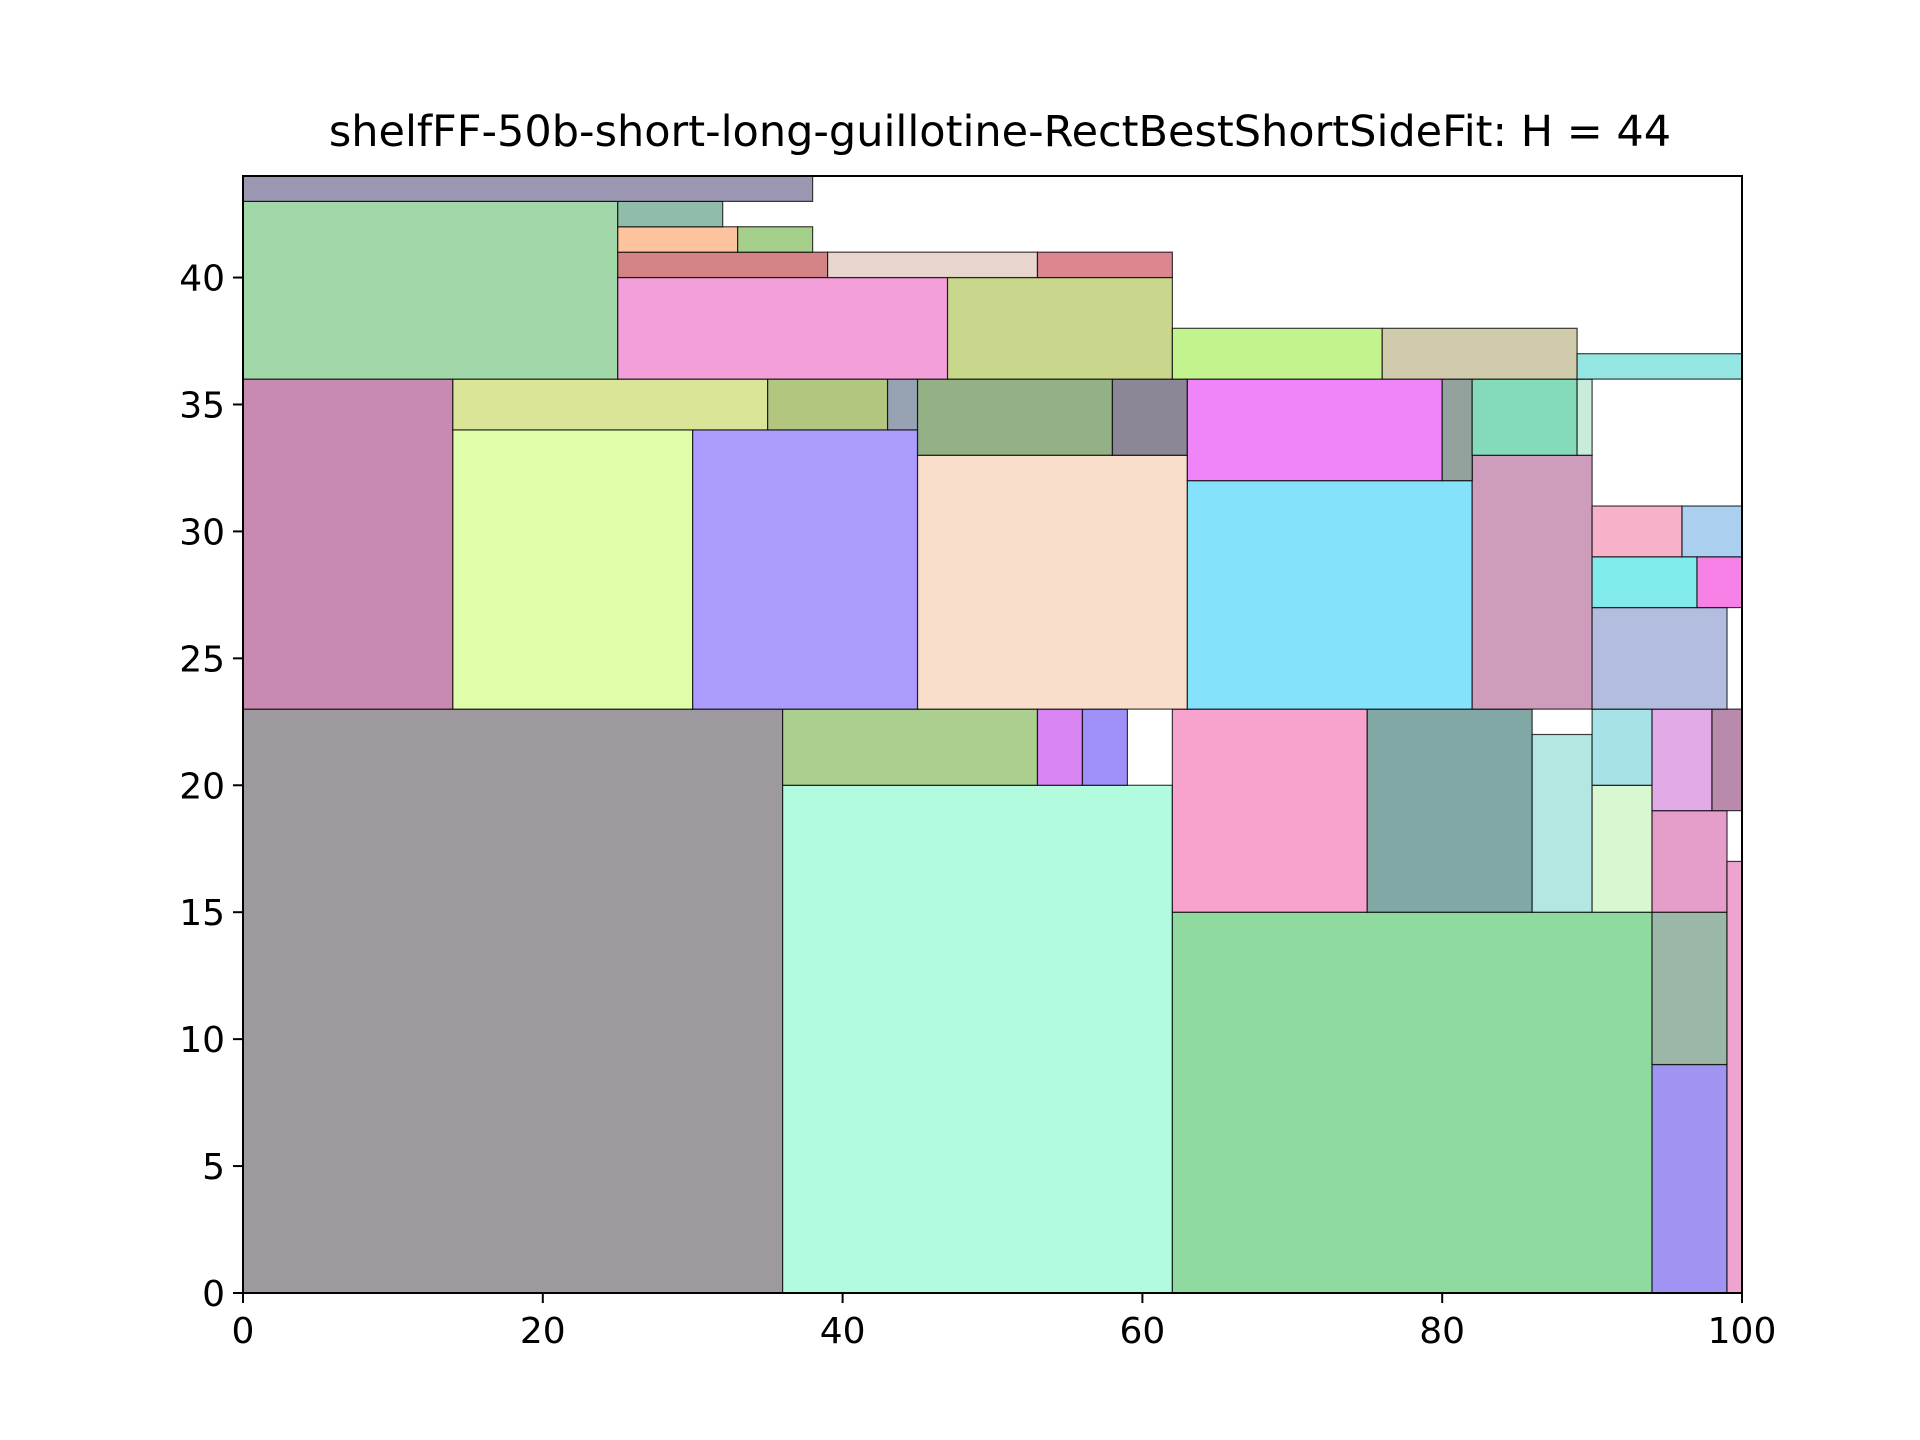  I want to click on y-tick-label-1: 5, so click(213, 1167).